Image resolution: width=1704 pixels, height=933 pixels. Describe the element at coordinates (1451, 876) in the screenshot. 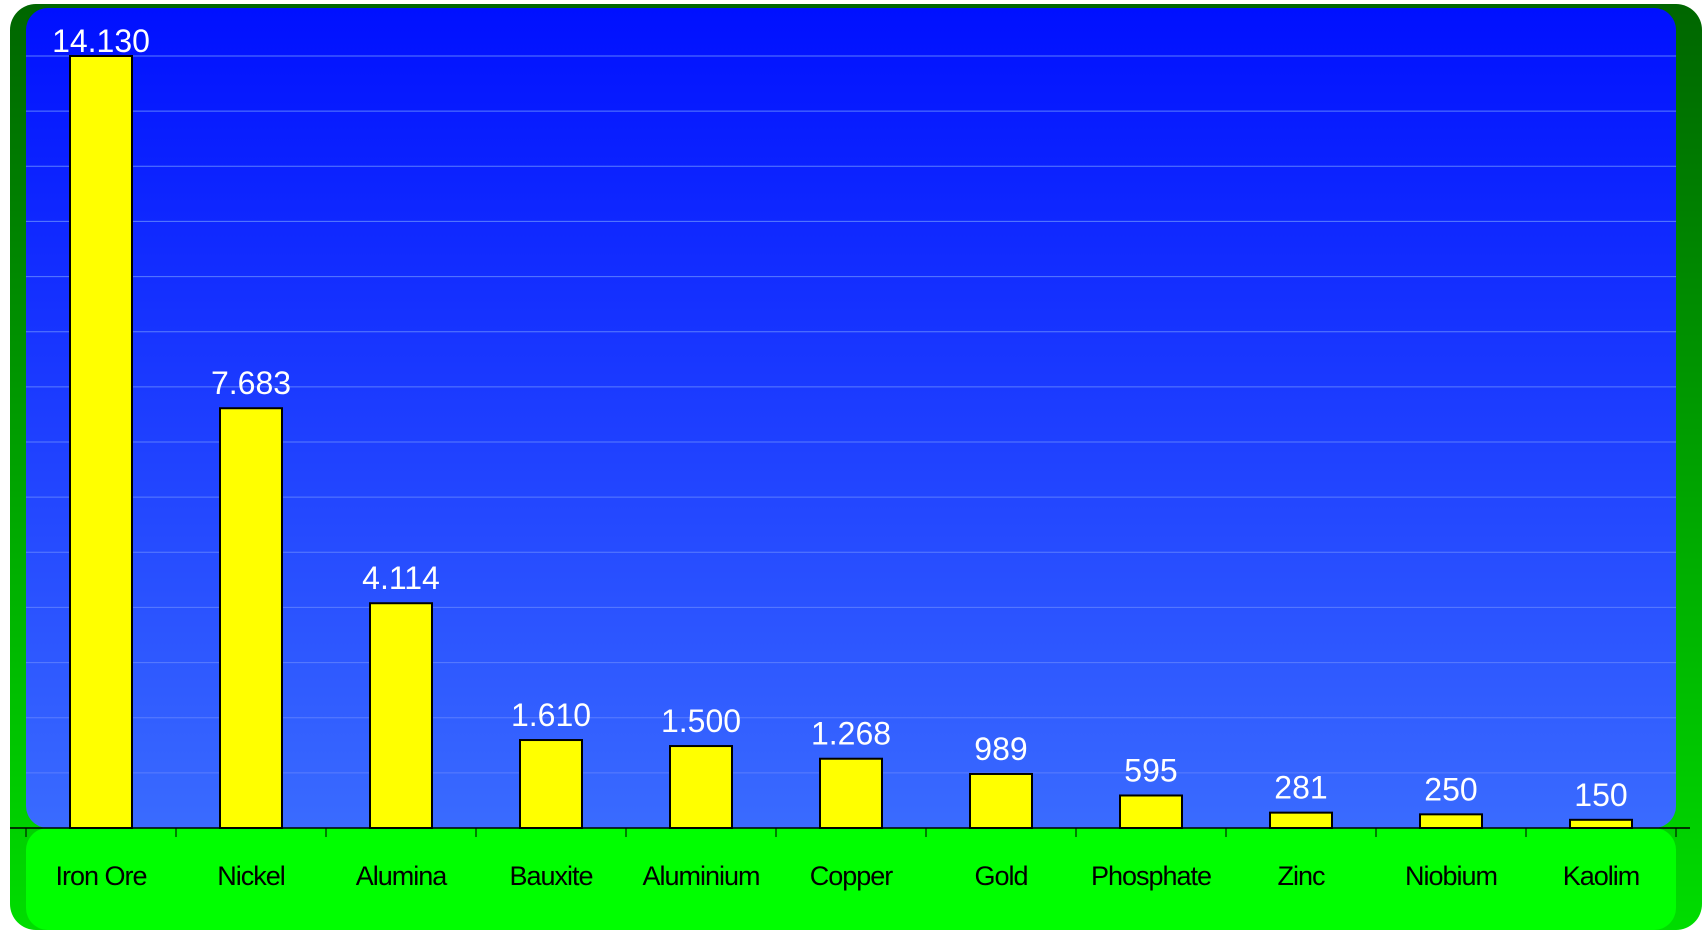

I see `x-tick-label: Niobium` at that location.